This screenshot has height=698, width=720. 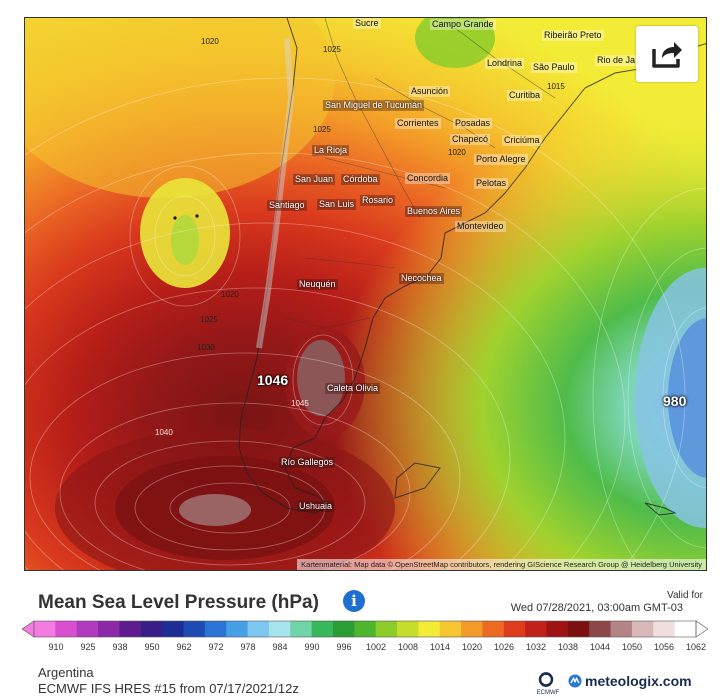 I want to click on place-san-juan: San Juan, so click(x=314, y=179).